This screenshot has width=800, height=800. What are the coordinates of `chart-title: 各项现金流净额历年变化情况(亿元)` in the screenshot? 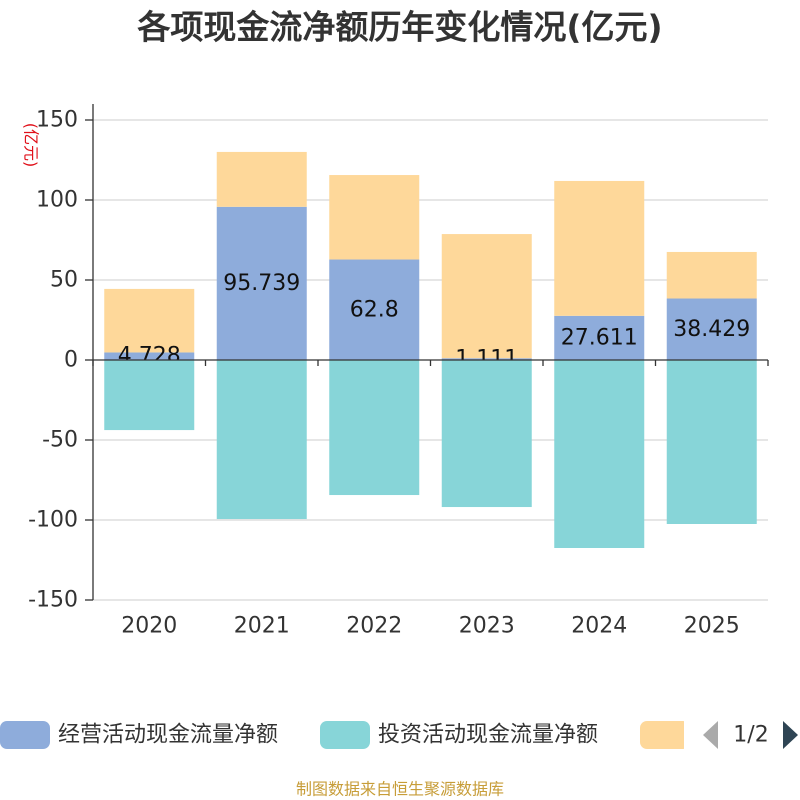 It's located at (399, 27).